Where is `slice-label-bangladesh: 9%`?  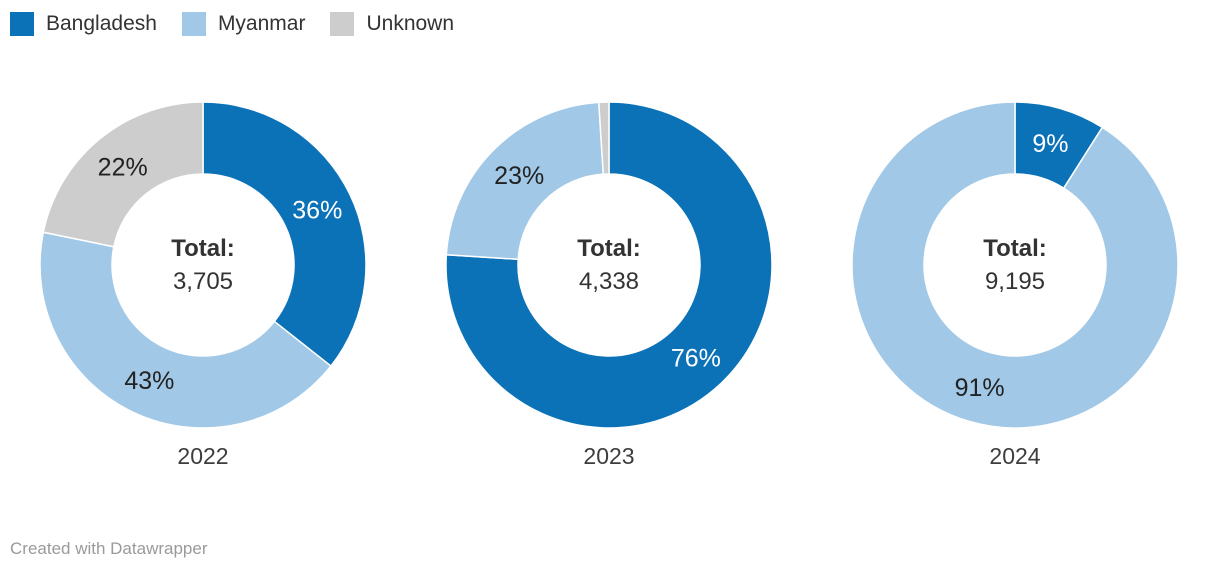
slice-label-bangladesh: 9% is located at coordinates (1050, 144).